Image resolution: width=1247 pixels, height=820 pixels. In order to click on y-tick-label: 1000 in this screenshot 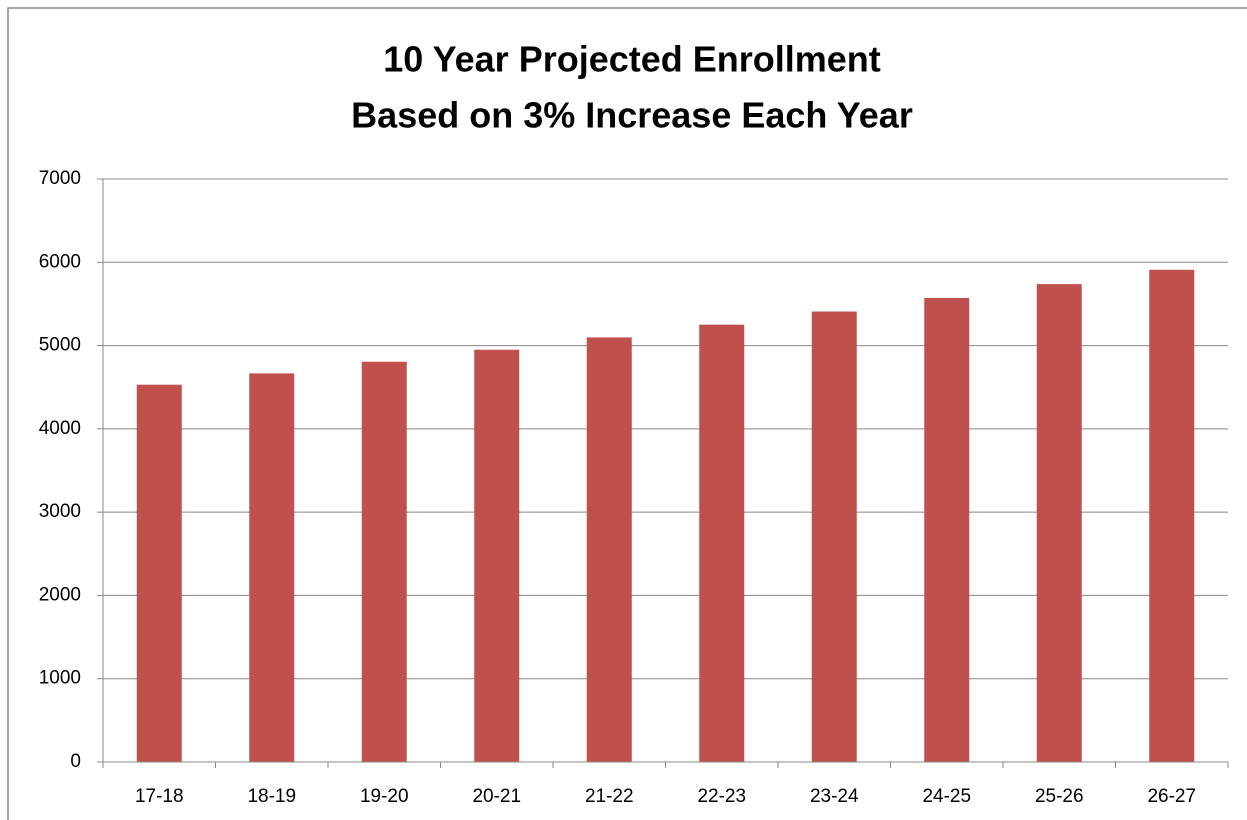, I will do `click(60, 678)`.